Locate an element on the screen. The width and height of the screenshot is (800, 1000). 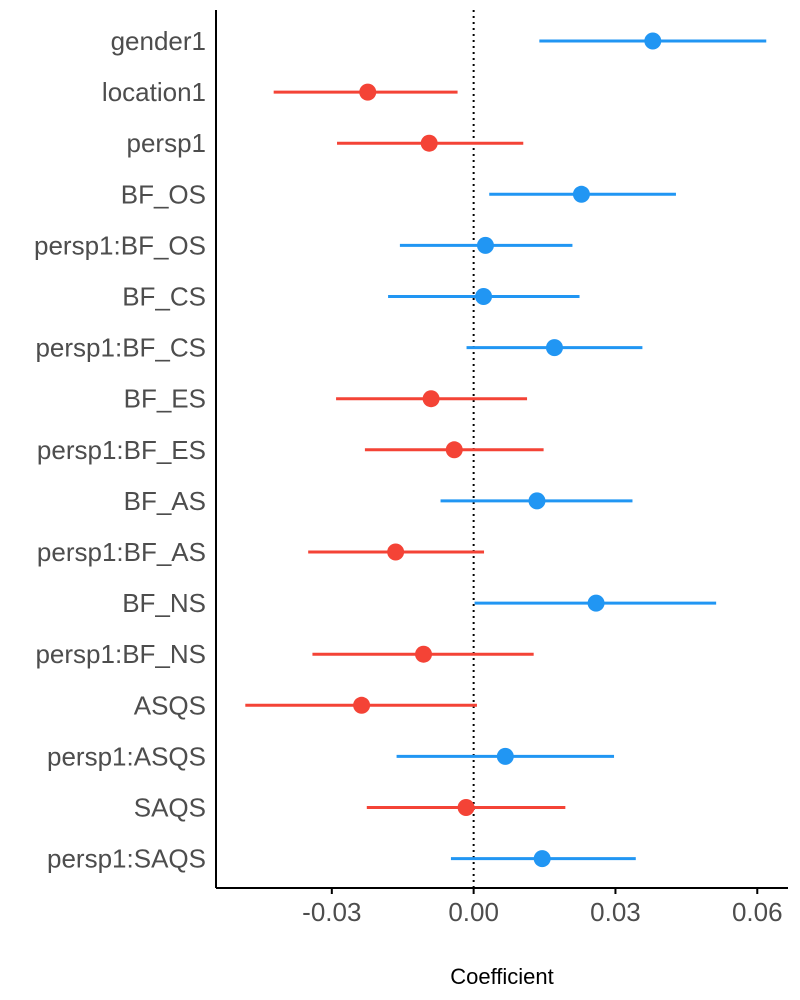
y-tick-label: persp1:BF_OS is located at coordinates (120, 245).